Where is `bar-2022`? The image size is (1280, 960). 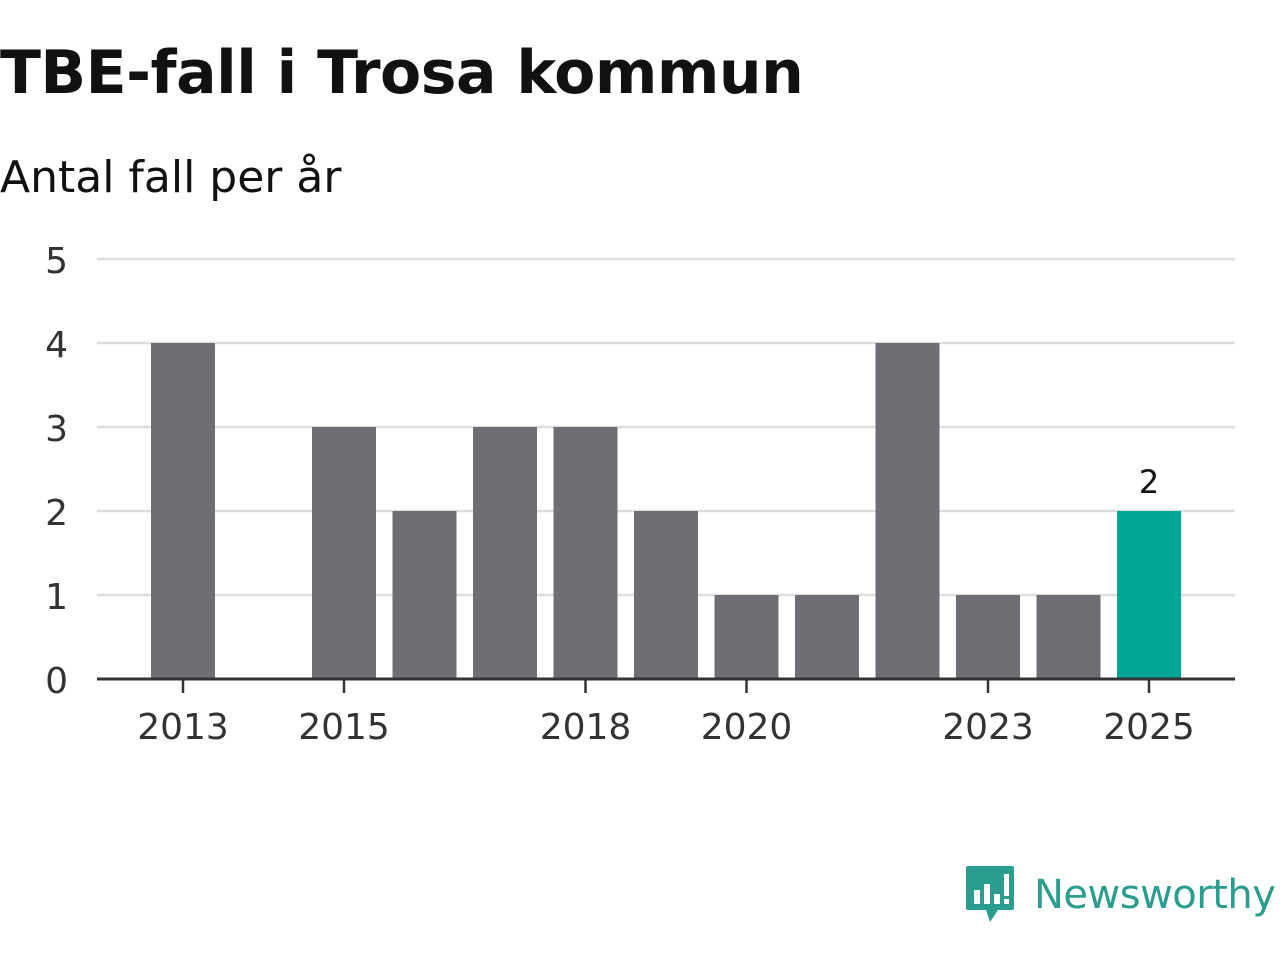 bar-2022 is located at coordinates (907, 511).